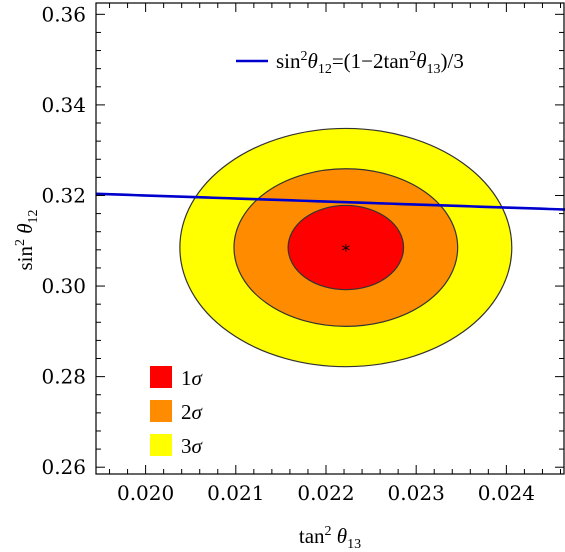 The image size is (565, 552). Describe the element at coordinates (235, 493) in the screenshot. I see `x-tick-label: 0.021` at that location.